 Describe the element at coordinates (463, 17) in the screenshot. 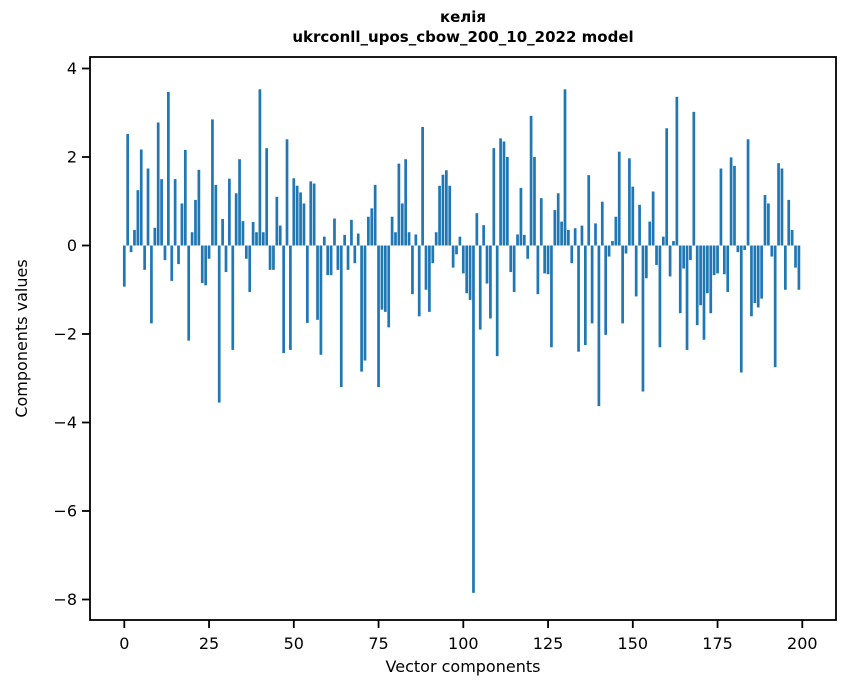

I see `chart-title: келія` at that location.